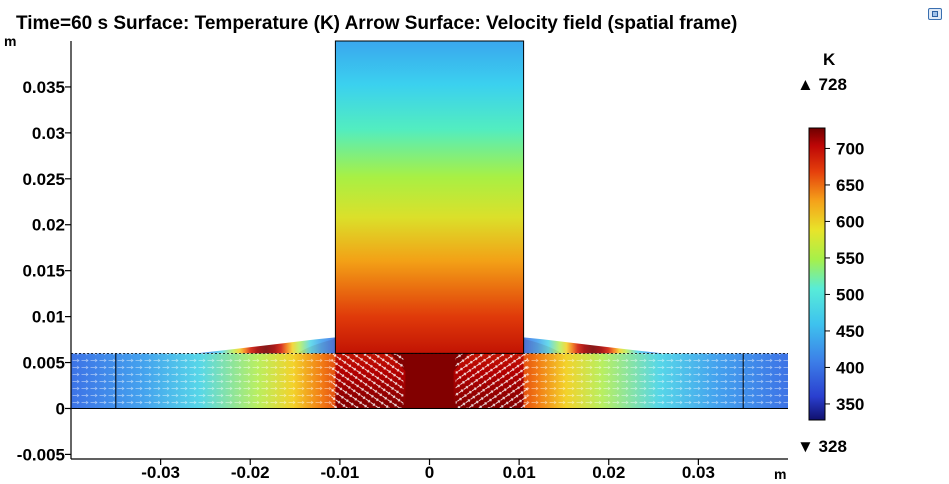  Describe the element at coordinates (48, 225) in the screenshot. I see `y-tick-label: 0.02` at that location.